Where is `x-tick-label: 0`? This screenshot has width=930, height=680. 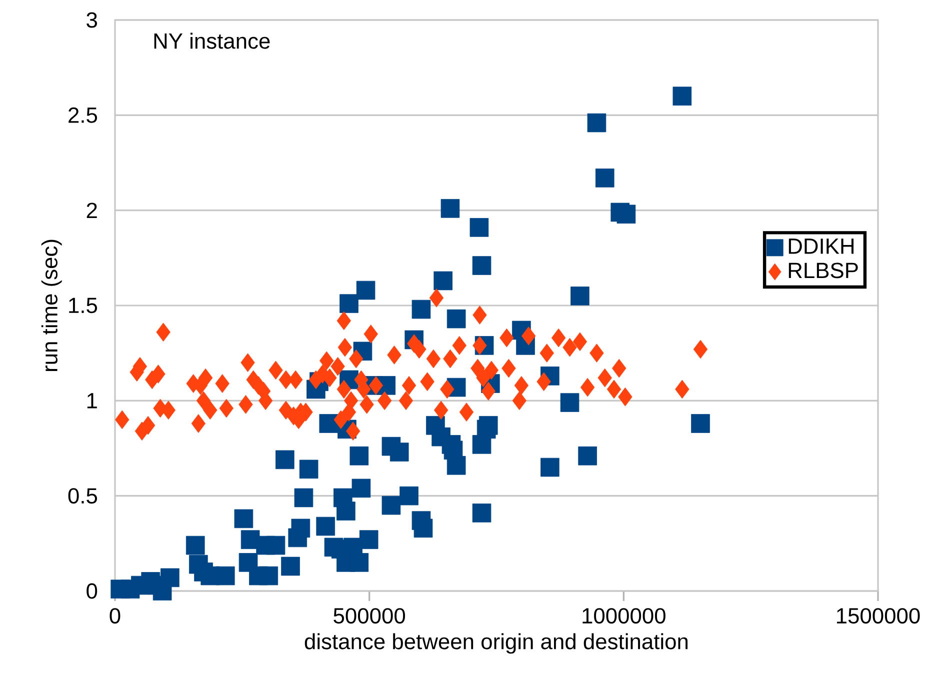 x-tick-label: 0 is located at coordinates (115, 616).